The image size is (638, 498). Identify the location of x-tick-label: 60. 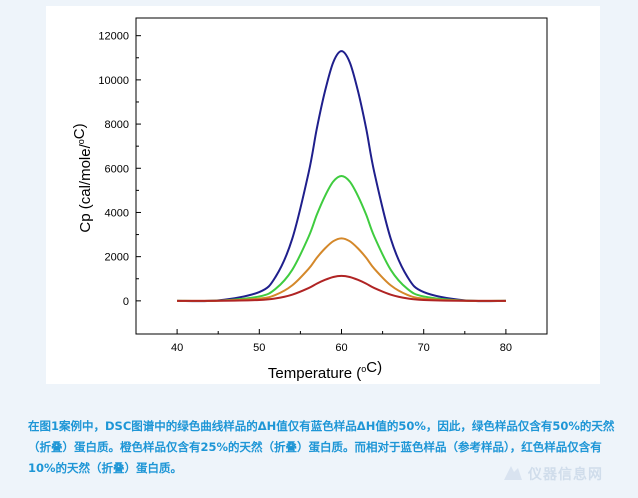
(341, 348).